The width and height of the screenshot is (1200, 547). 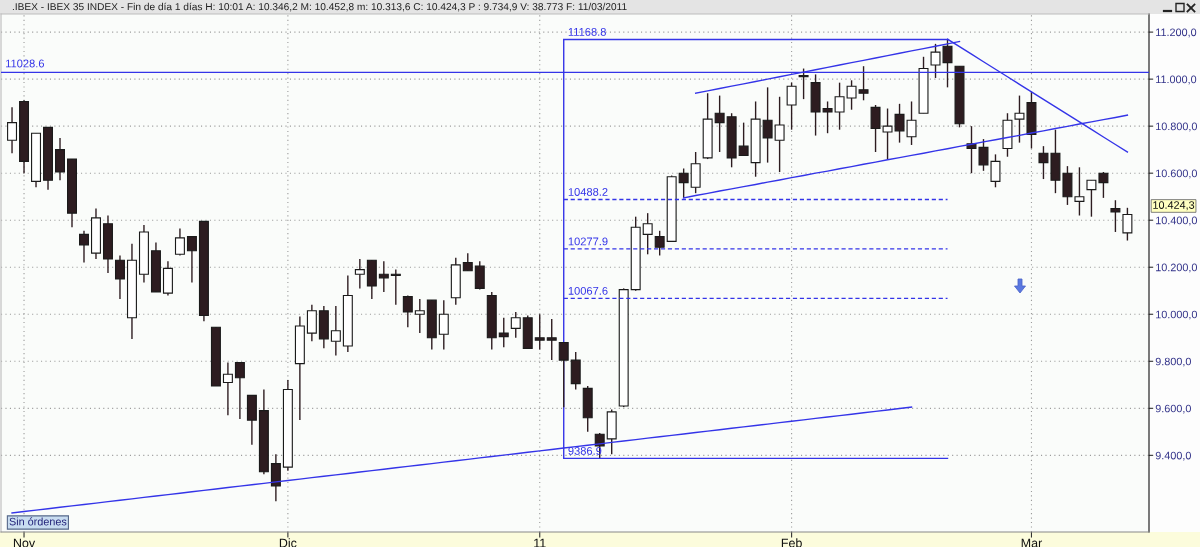 What do you see at coordinates (288, 542) in the screenshot?
I see `x-tick-label: Dic` at bounding box center [288, 542].